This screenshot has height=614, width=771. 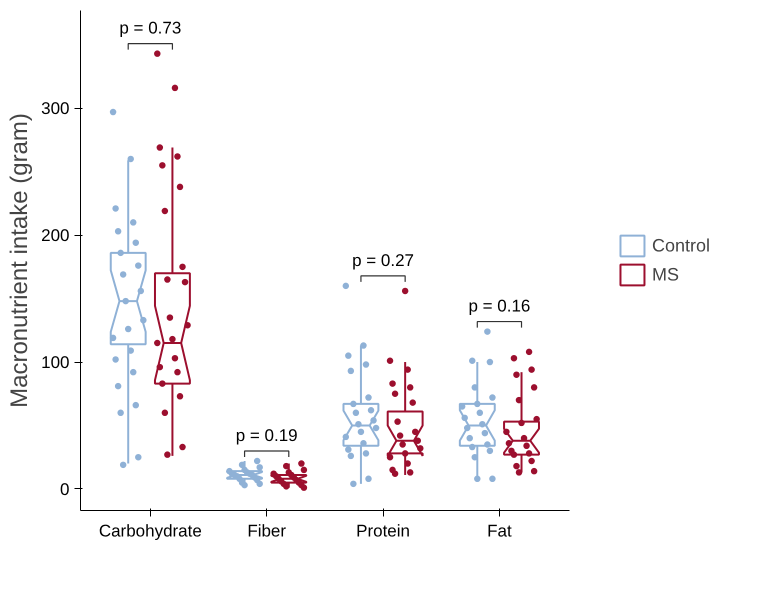 What do you see at coordinates (681, 245) in the screenshot?
I see `legend-label: Control` at bounding box center [681, 245].